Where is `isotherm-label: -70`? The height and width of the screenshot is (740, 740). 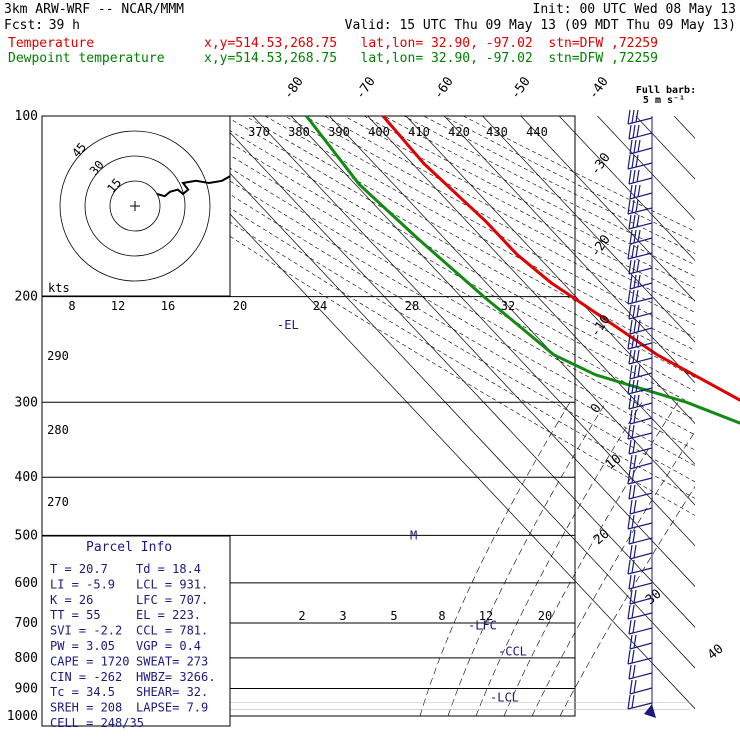
isotherm-label: -70 is located at coordinates (366, 88).